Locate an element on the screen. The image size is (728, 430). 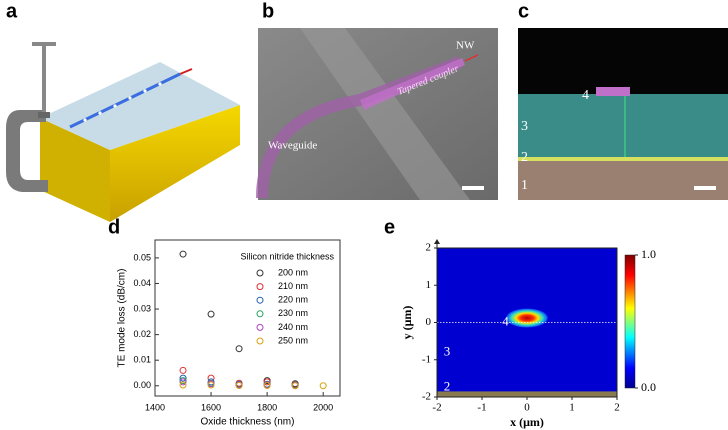
y-tick-label: 2 is located at coordinates (429, 248).